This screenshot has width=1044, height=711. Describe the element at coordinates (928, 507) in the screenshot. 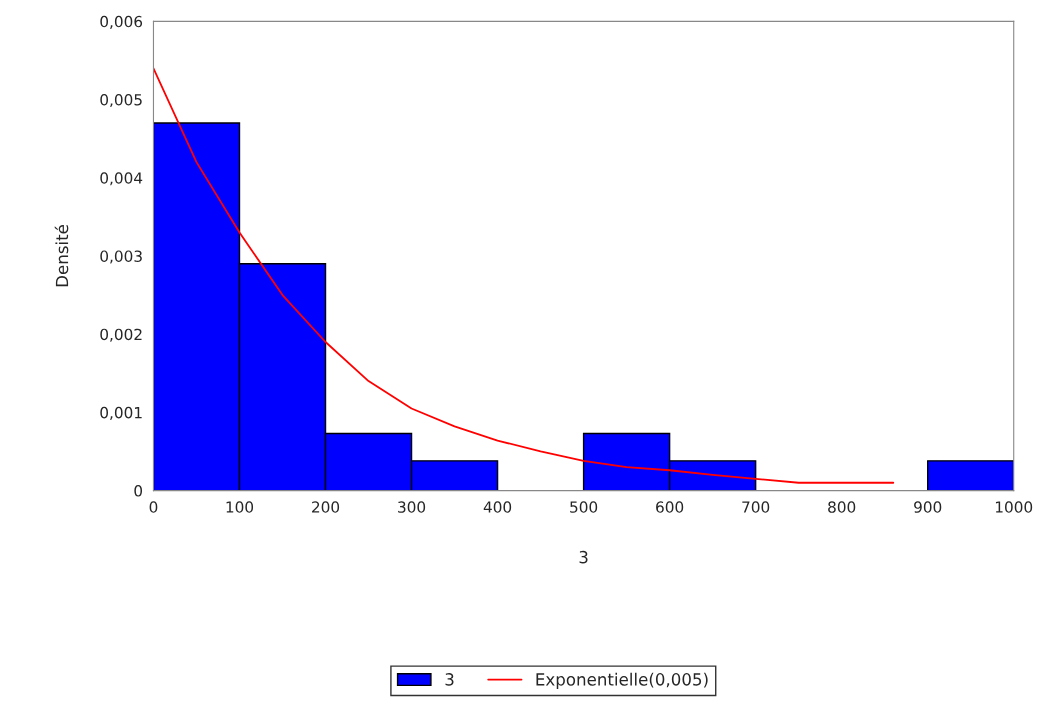

I see `x-tick-label: 900` at that location.